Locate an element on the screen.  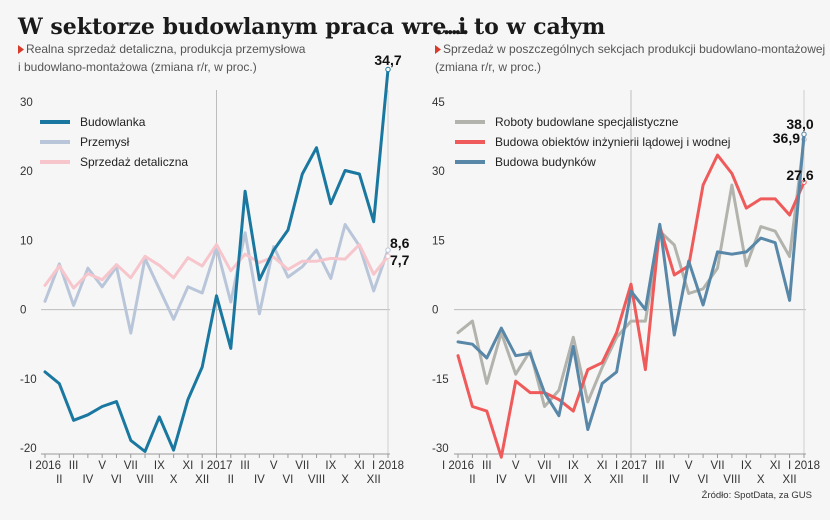
right-end-value-label: 38,0 is located at coordinates (799, 124).